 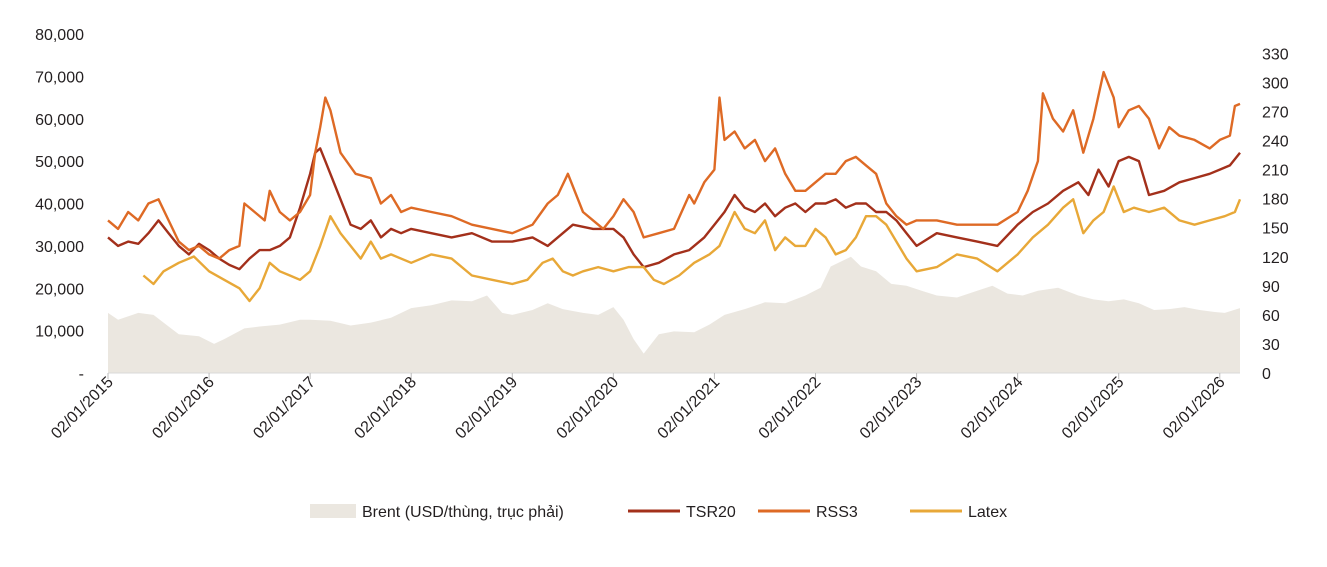 I want to click on legend-label: RSS3, so click(x=837, y=512).